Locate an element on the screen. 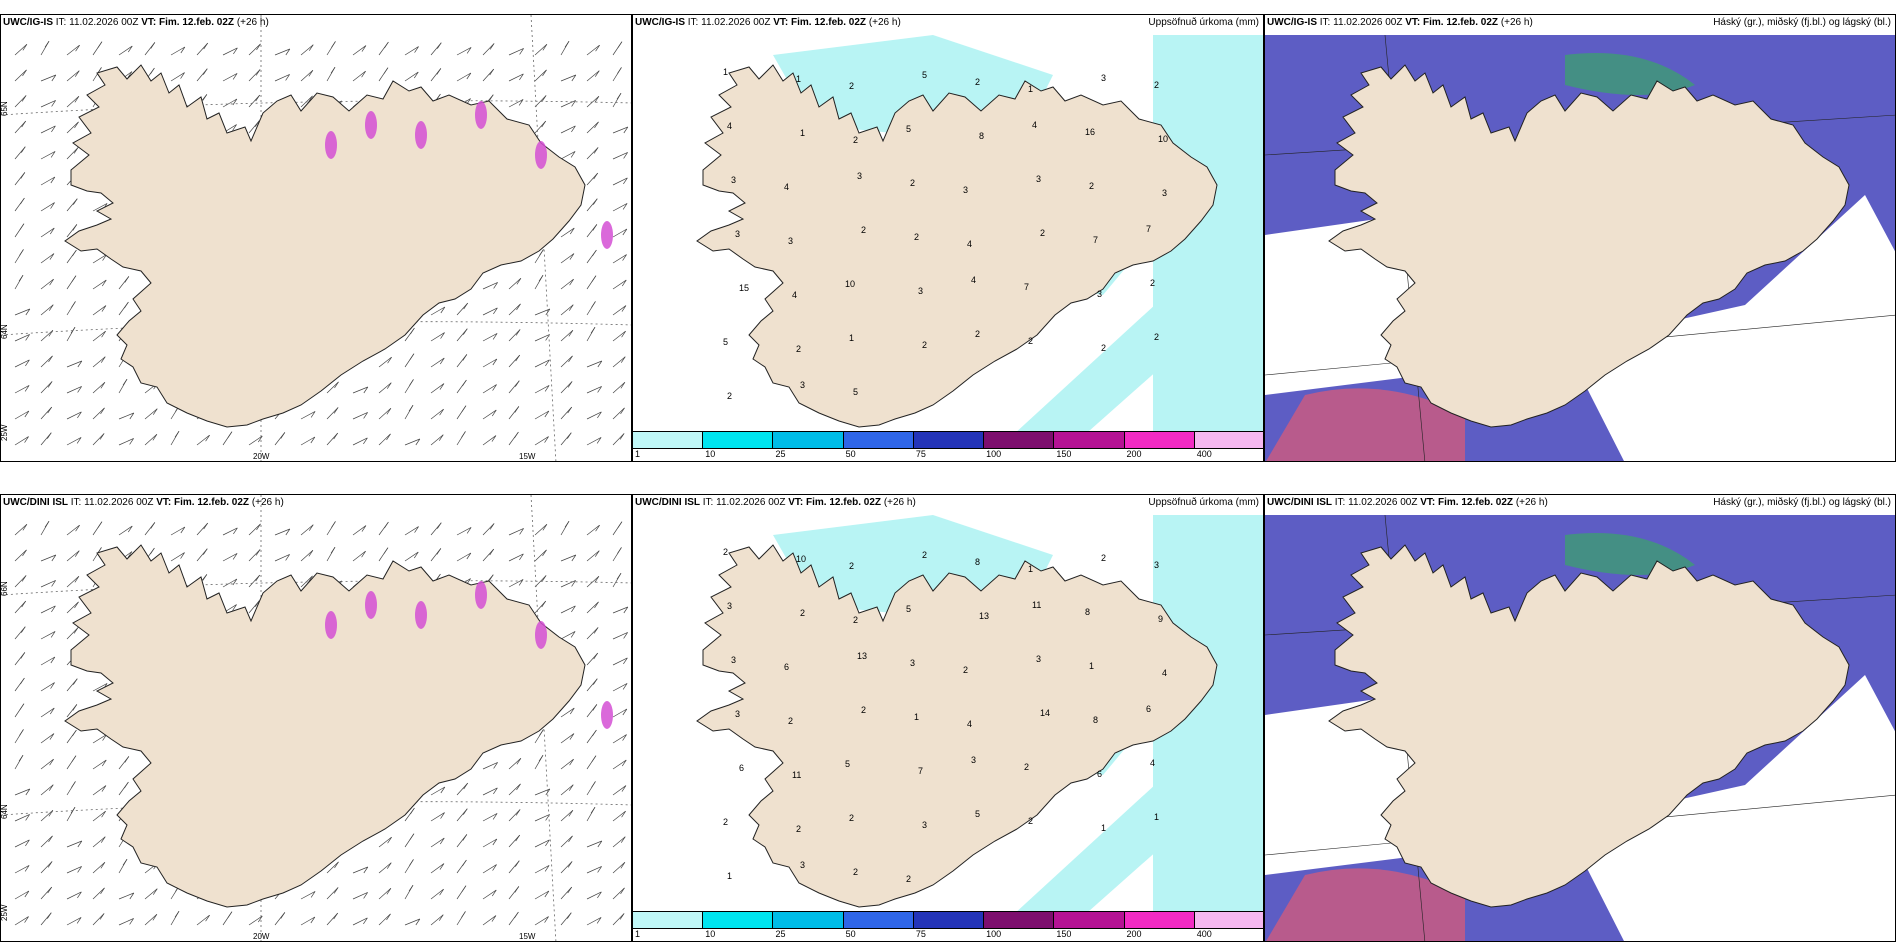 The width and height of the screenshot is (1900, 950). colorbar-tick-label: 100 is located at coordinates (994, 454).